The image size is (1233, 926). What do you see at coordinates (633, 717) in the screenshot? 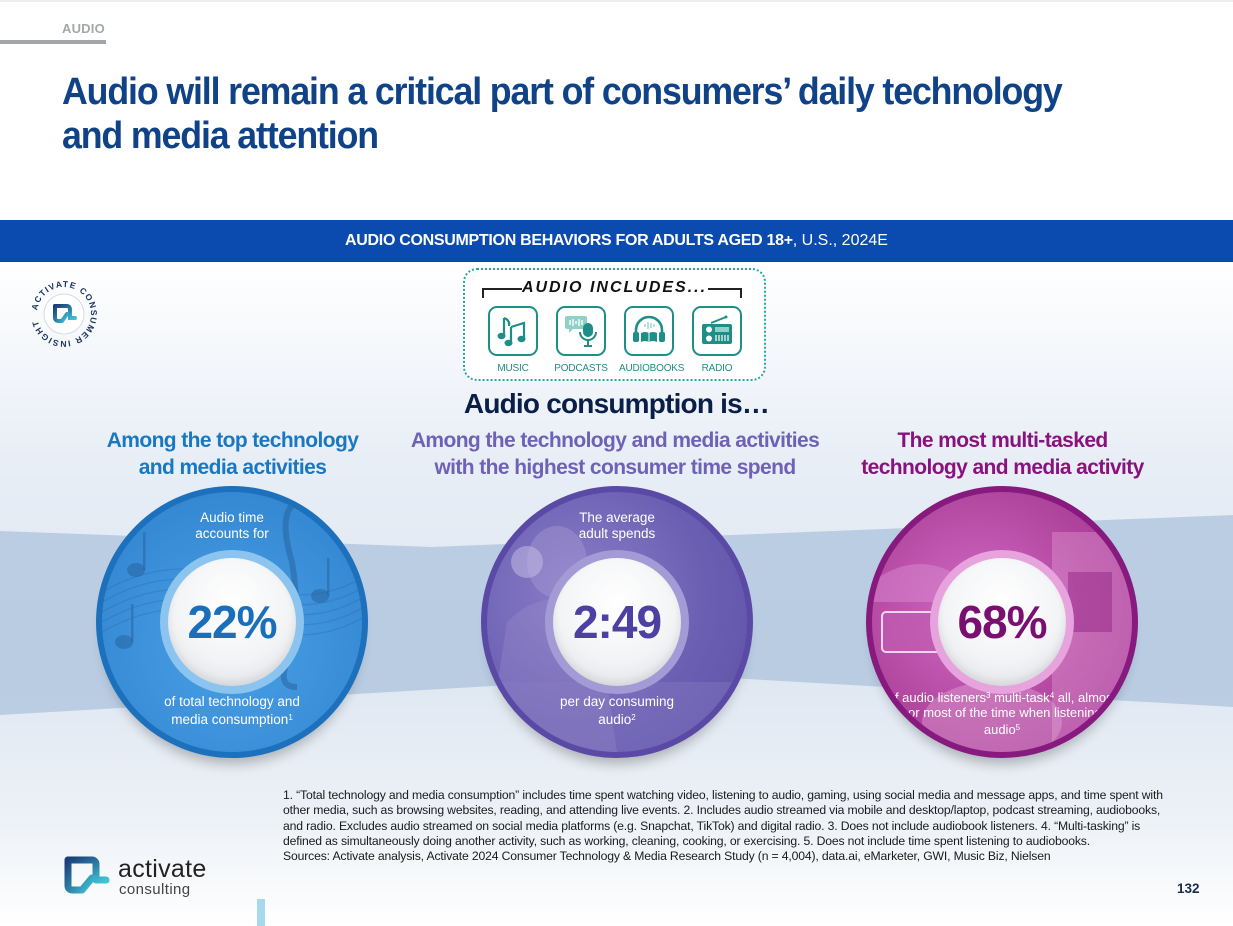
I see `footnote-ref: 2` at bounding box center [633, 717].